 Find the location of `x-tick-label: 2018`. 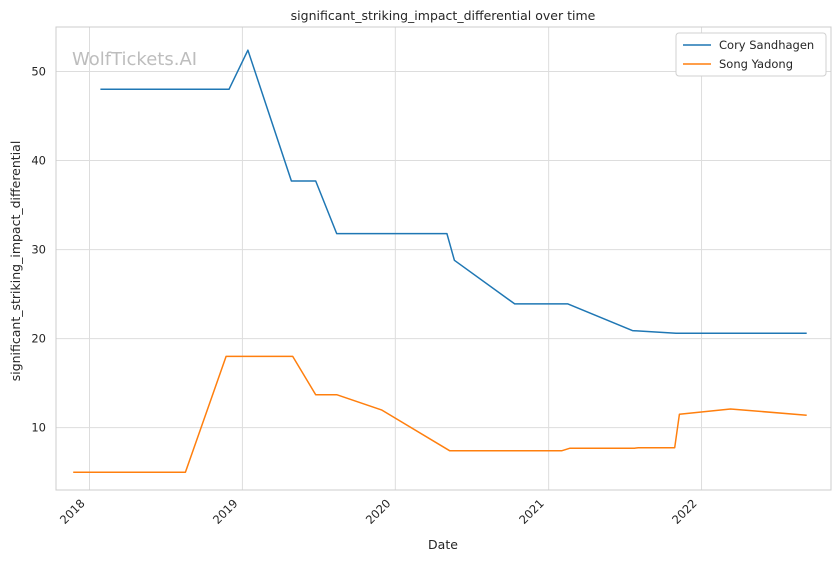

x-tick-label: 2018 is located at coordinates (72, 511).